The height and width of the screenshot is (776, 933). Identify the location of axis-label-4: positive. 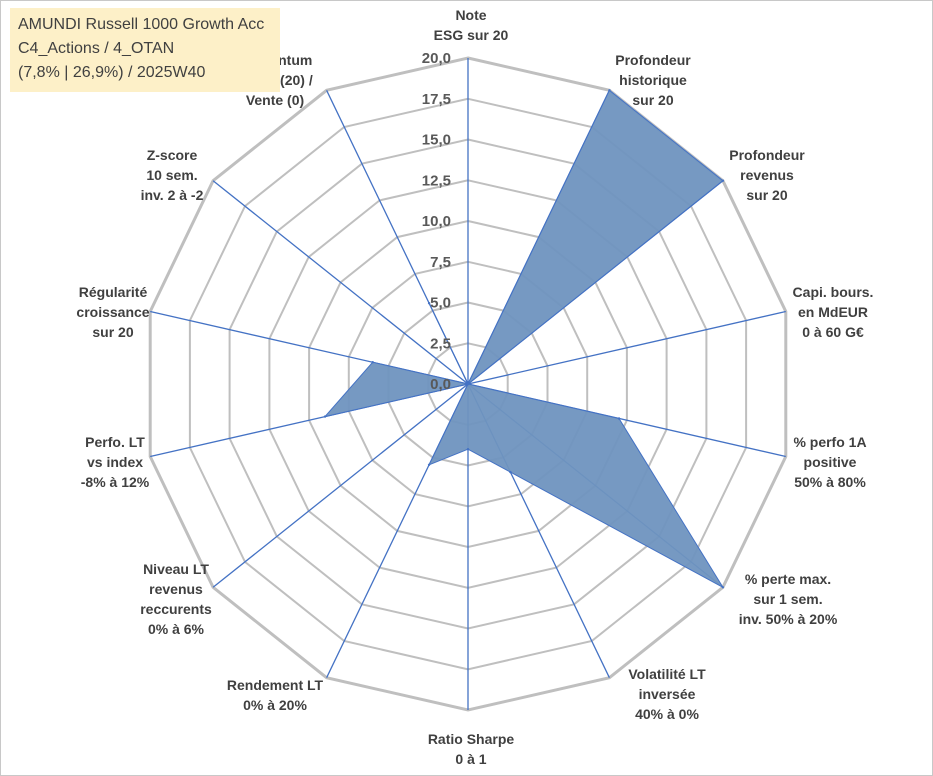
(830, 462).